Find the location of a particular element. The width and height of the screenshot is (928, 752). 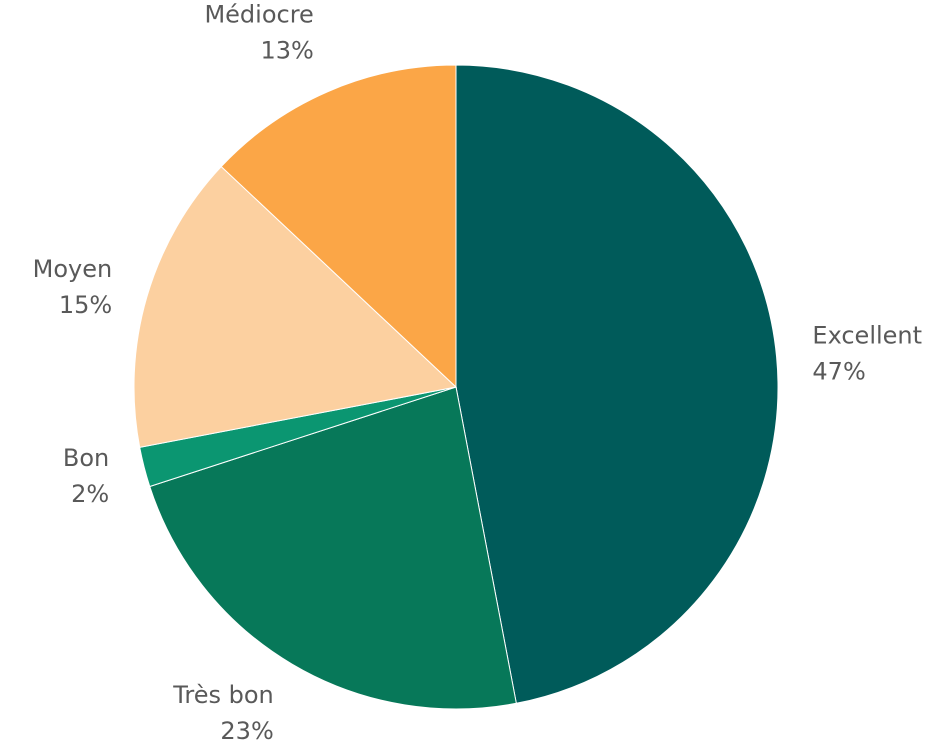

slice-category-label: Très bon is located at coordinates (223, 695).